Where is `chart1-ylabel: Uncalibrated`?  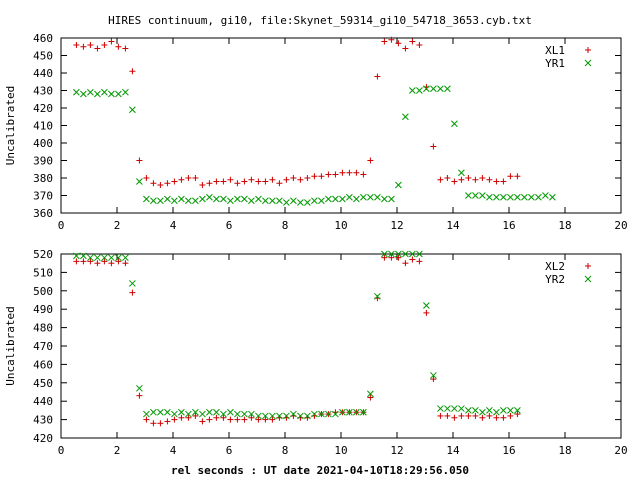
chart1-ylabel: Uncalibrated is located at coordinates (10, 125).